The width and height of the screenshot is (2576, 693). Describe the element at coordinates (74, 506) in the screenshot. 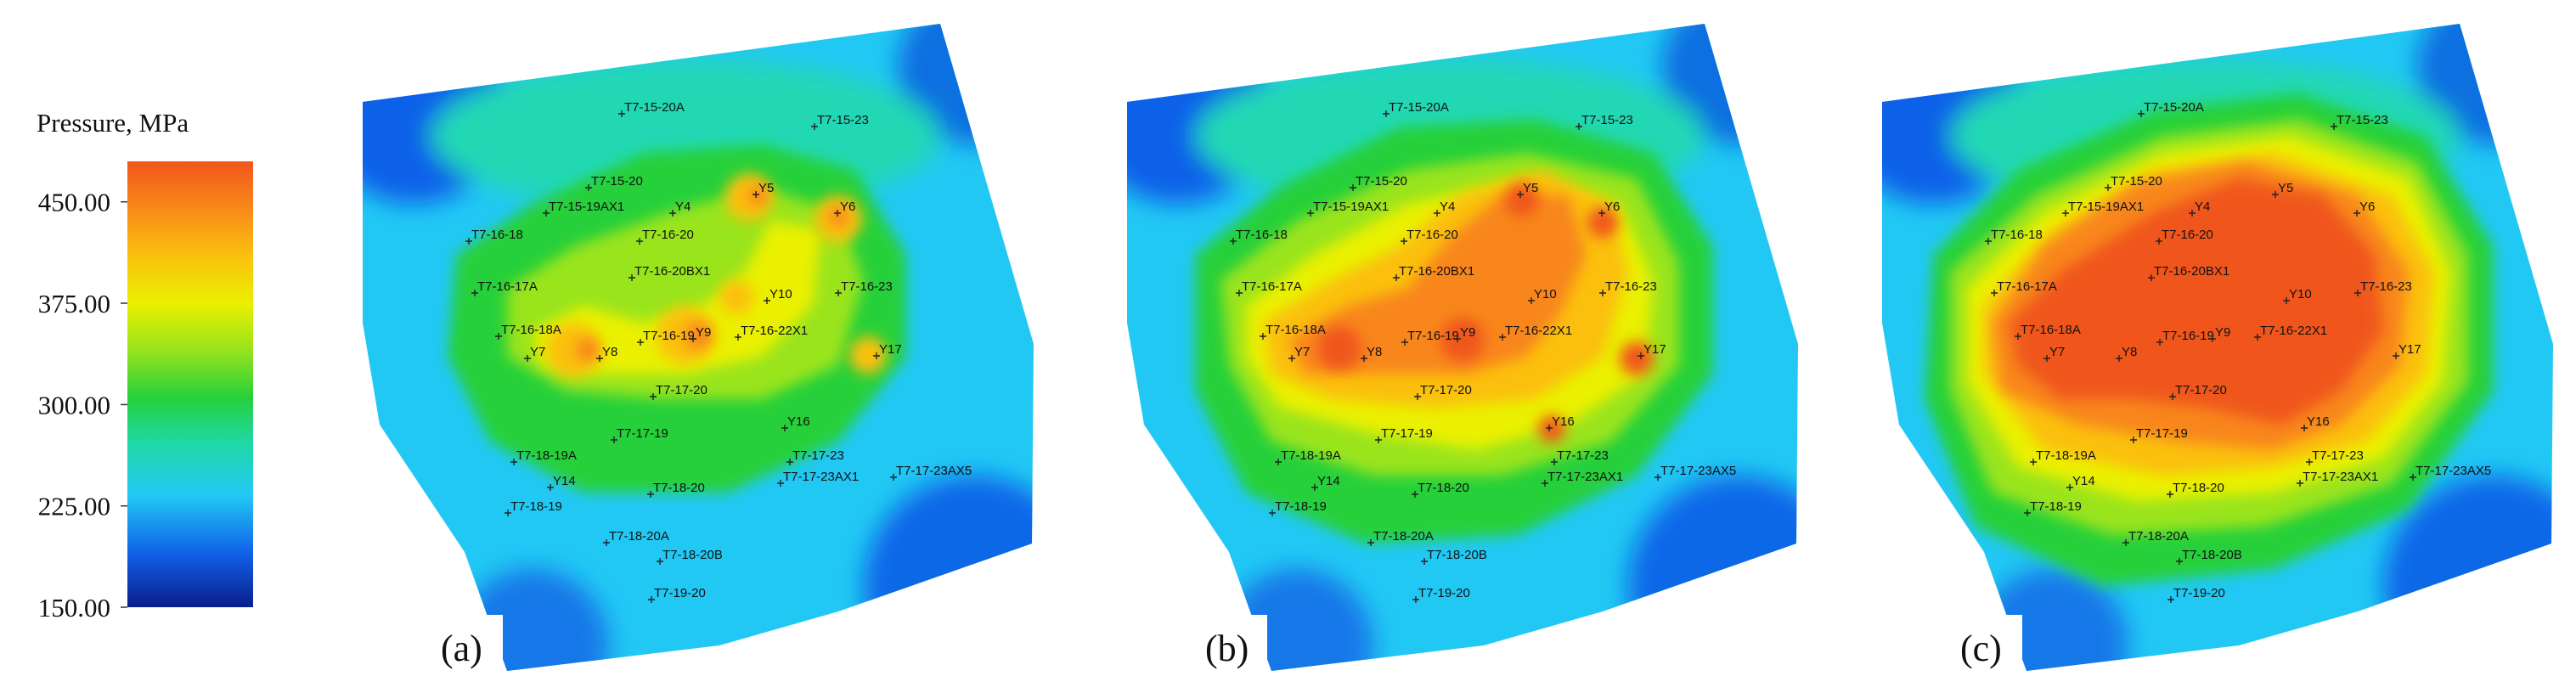

I see `legend-tick-label: 225.00` at that location.